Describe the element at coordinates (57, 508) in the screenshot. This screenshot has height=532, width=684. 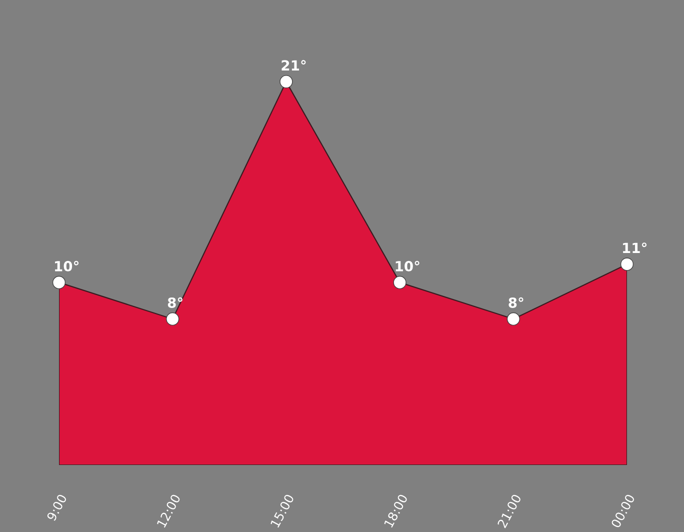
I see `x-tick-label: 9:00` at that location.